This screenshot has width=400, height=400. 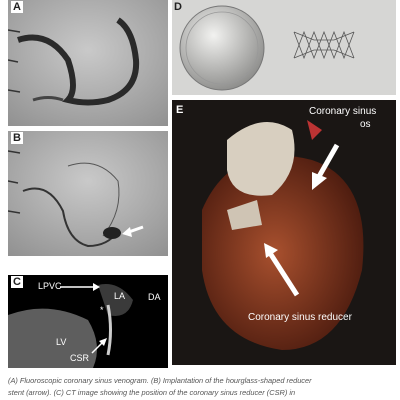 I want to click on device-photo, so click(x=267, y=48).